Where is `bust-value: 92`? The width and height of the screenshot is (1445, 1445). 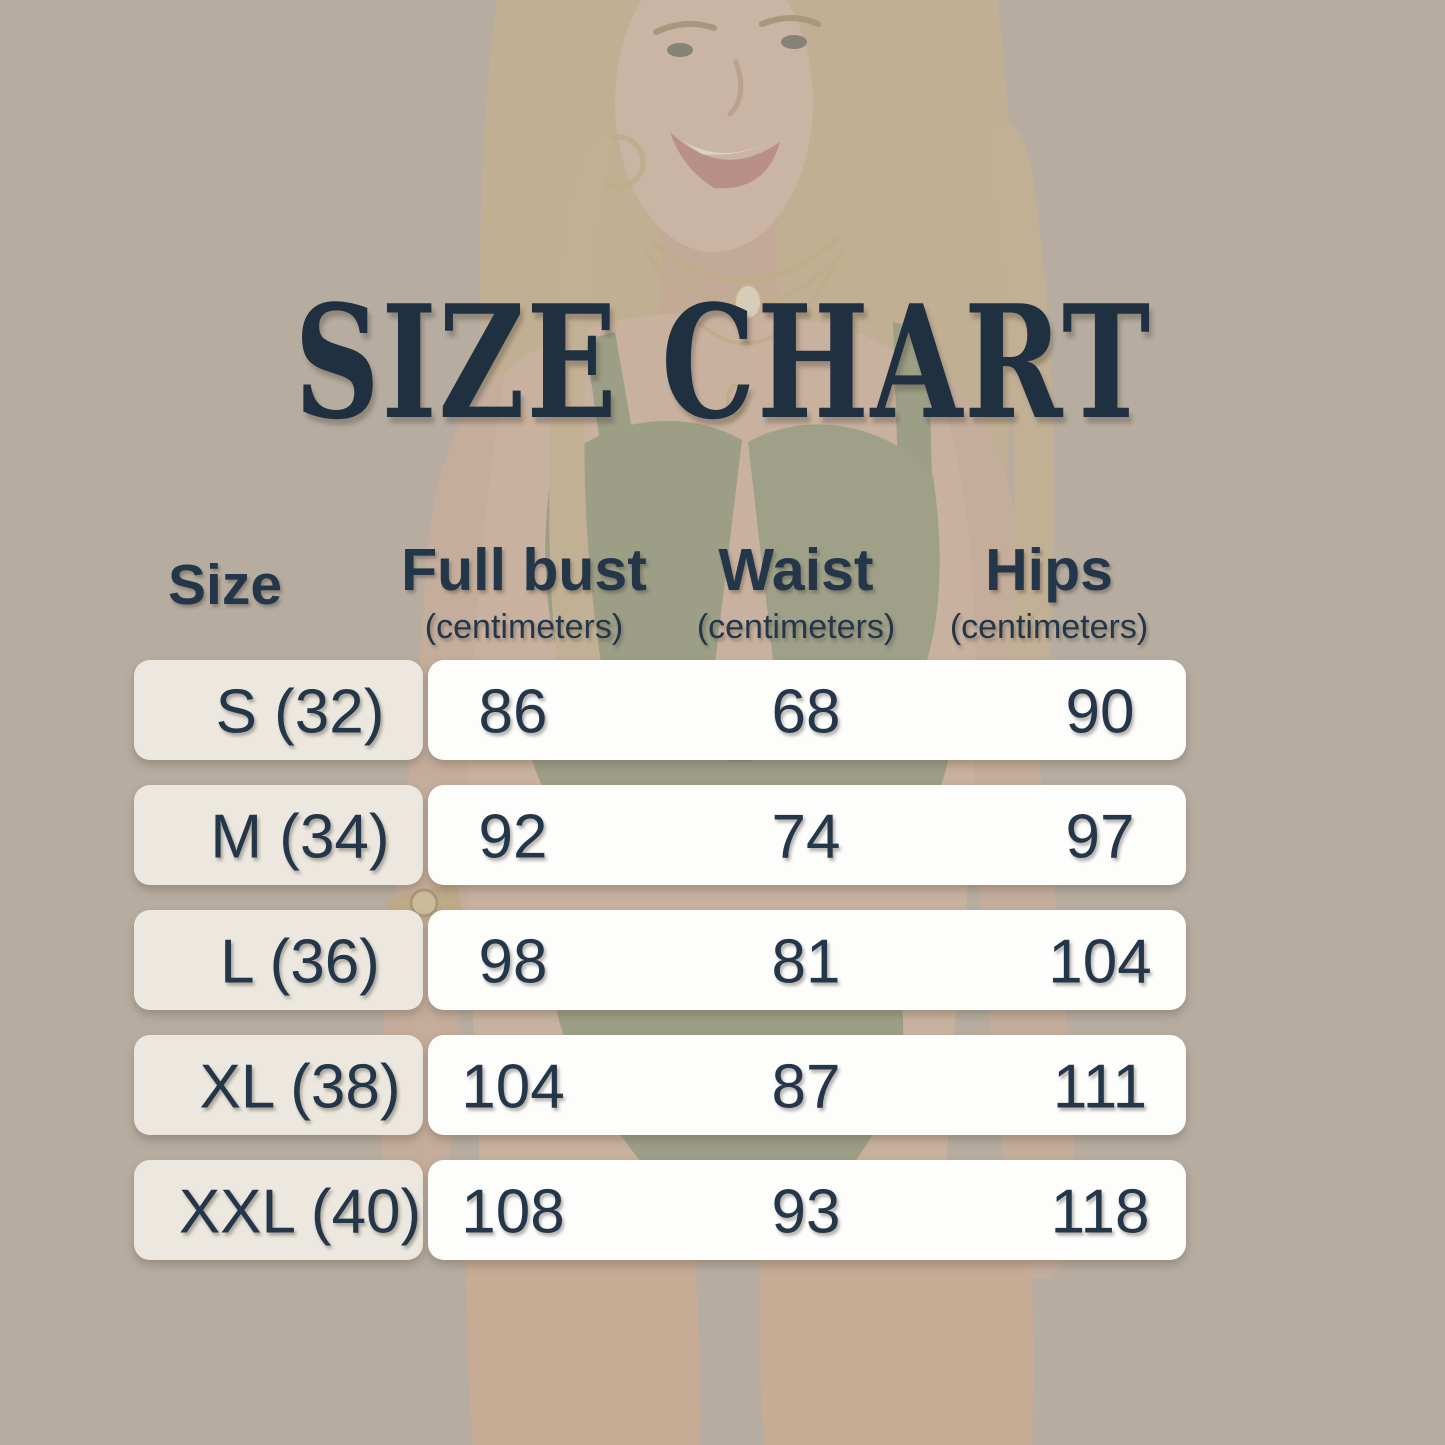
bust-value: 92 is located at coordinates (513, 837).